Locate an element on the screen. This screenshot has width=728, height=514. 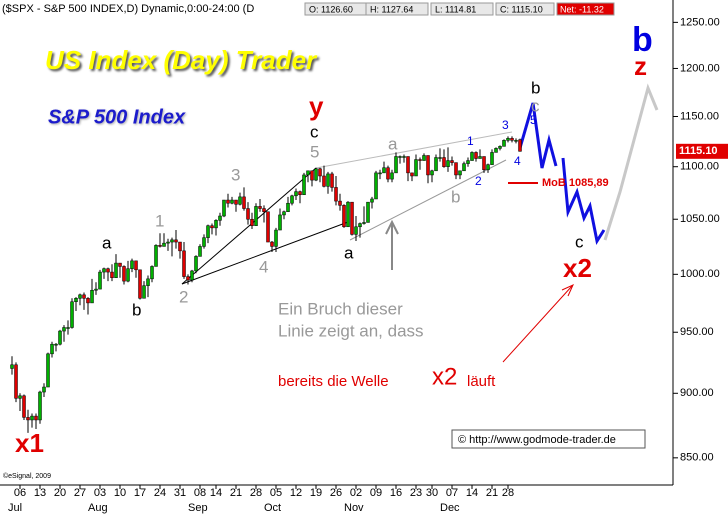
x-tick-label: 21 is located at coordinates (236, 493).